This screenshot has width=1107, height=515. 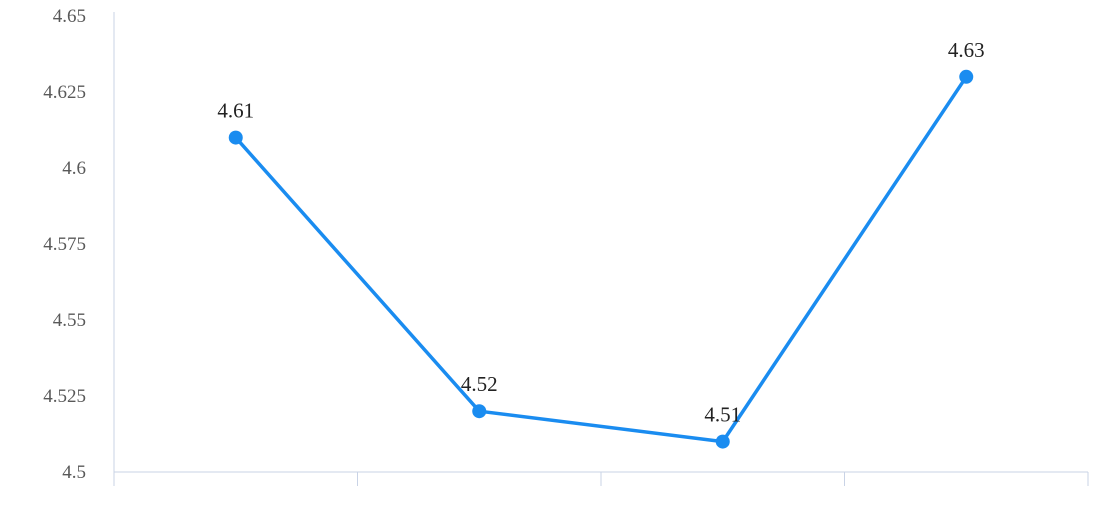 What do you see at coordinates (722, 415) in the screenshot?
I see `data-label: 4.51` at bounding box center [722, 415].